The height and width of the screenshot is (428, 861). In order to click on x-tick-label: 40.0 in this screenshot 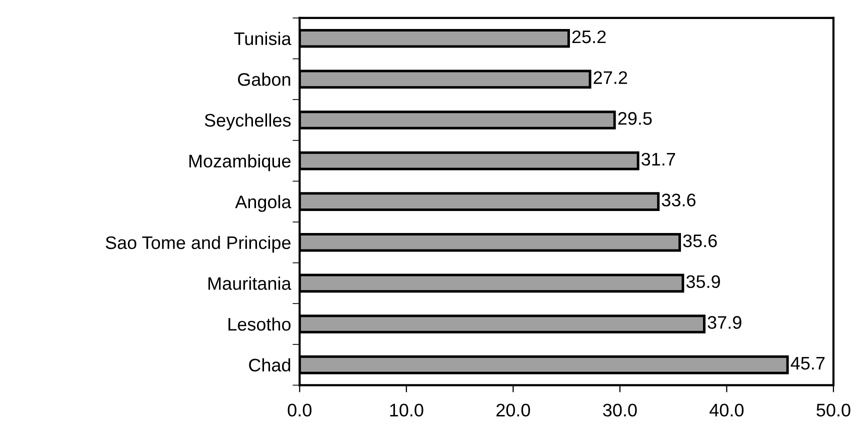, I will do `click(727, 410)`.